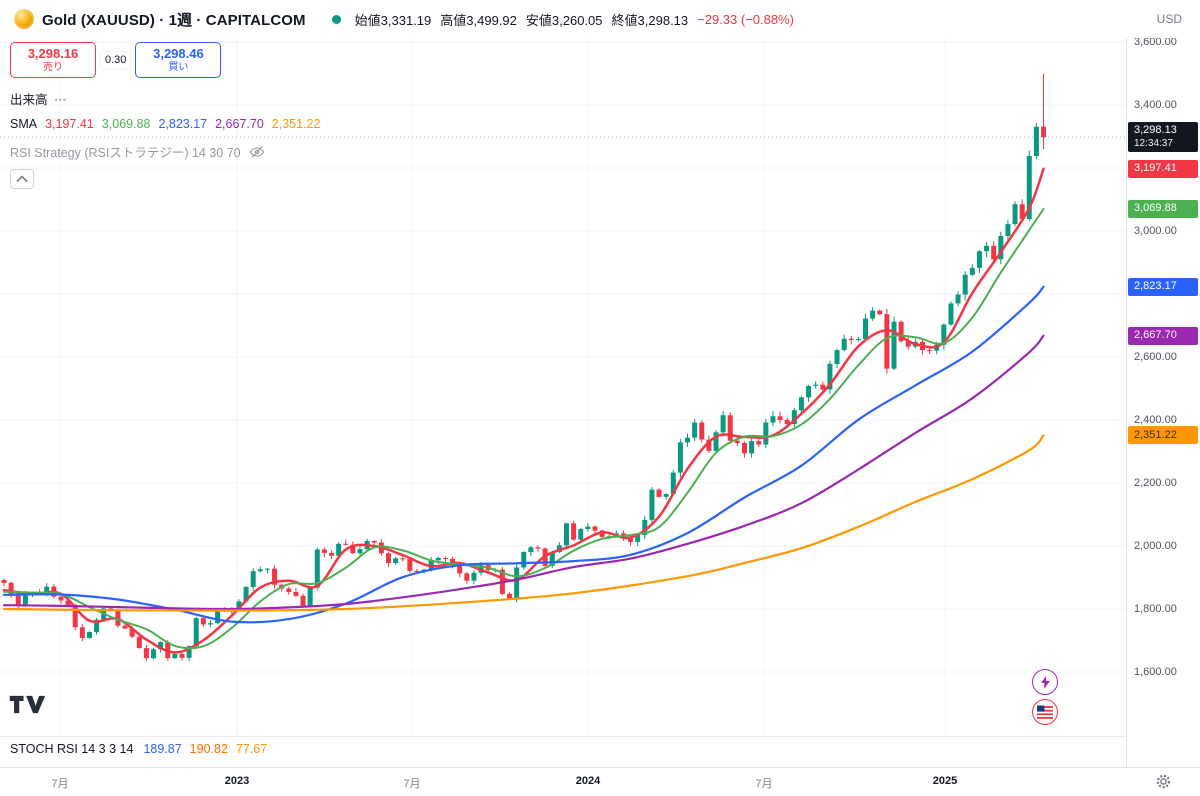 The height and width of the screenshot is (796, 1200). I want to click on sma-price-badge: 2,351.22, so click(1163, 435).